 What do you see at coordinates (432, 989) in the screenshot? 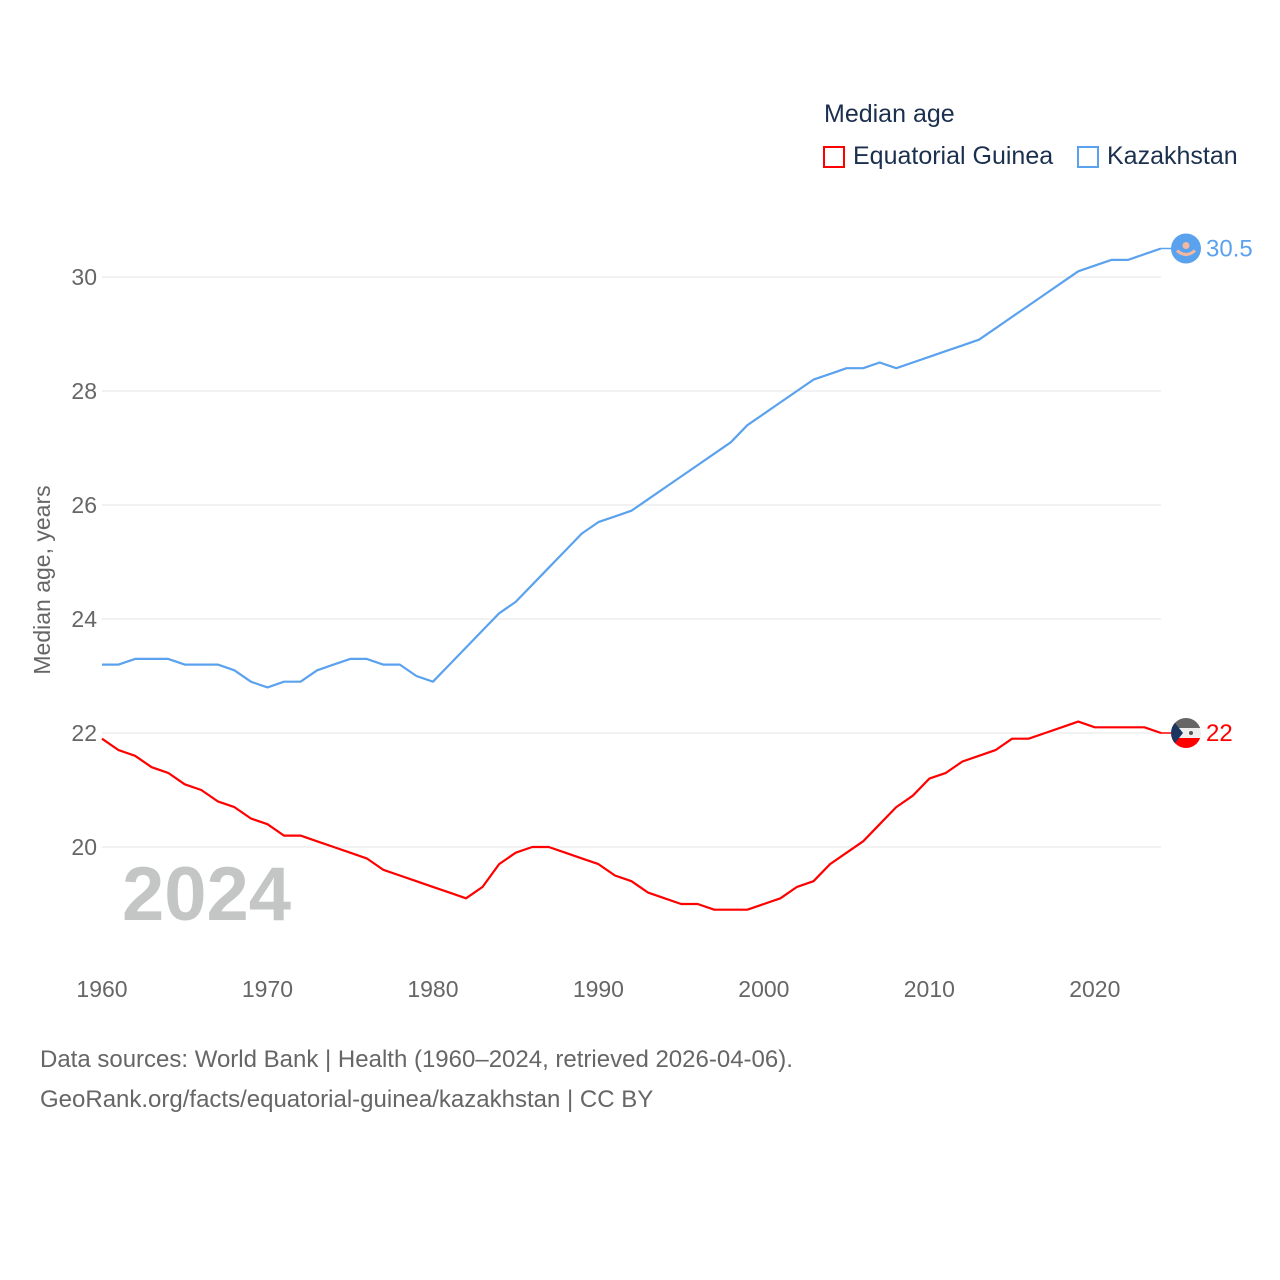
I see `x-tick-label: 1980` at bounding box center [432, 989].